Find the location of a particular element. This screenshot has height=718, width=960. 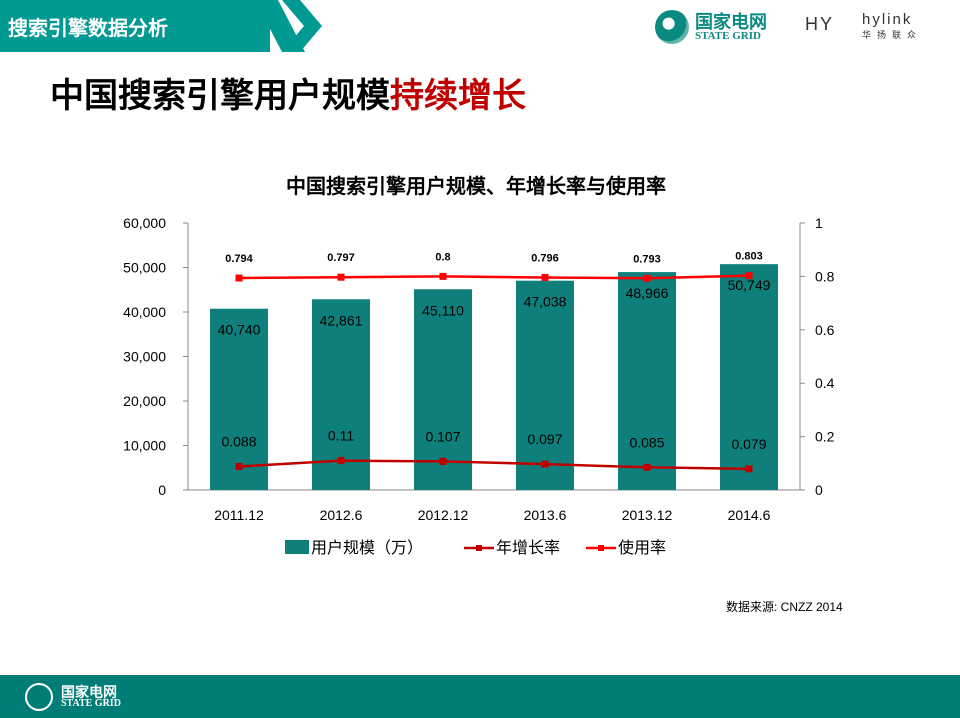

left-tick-label: 30,000 is located at coordinates (144, 357).